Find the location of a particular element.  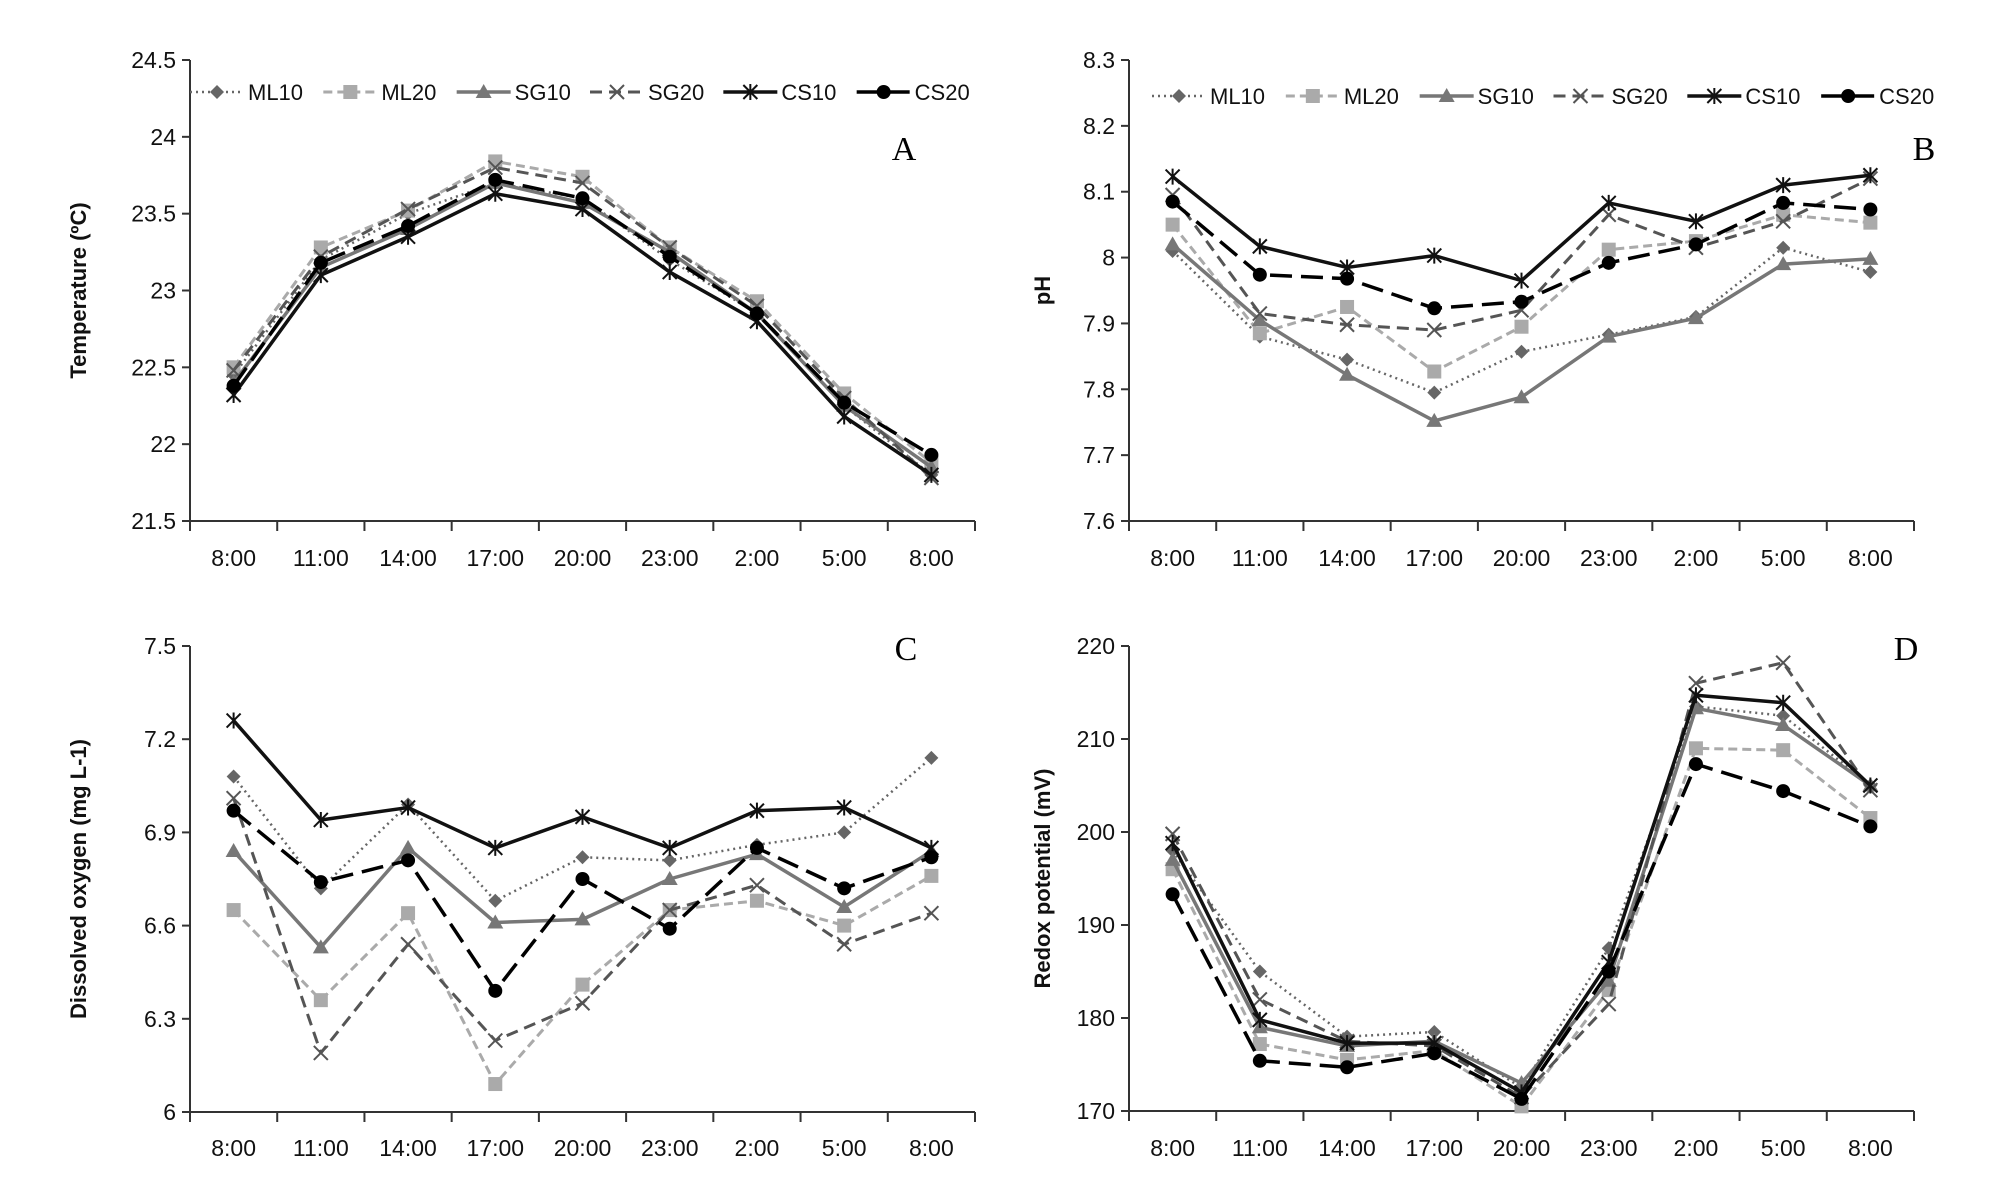

y-tick-label: 6.9 is located at coordinates (160, 832).